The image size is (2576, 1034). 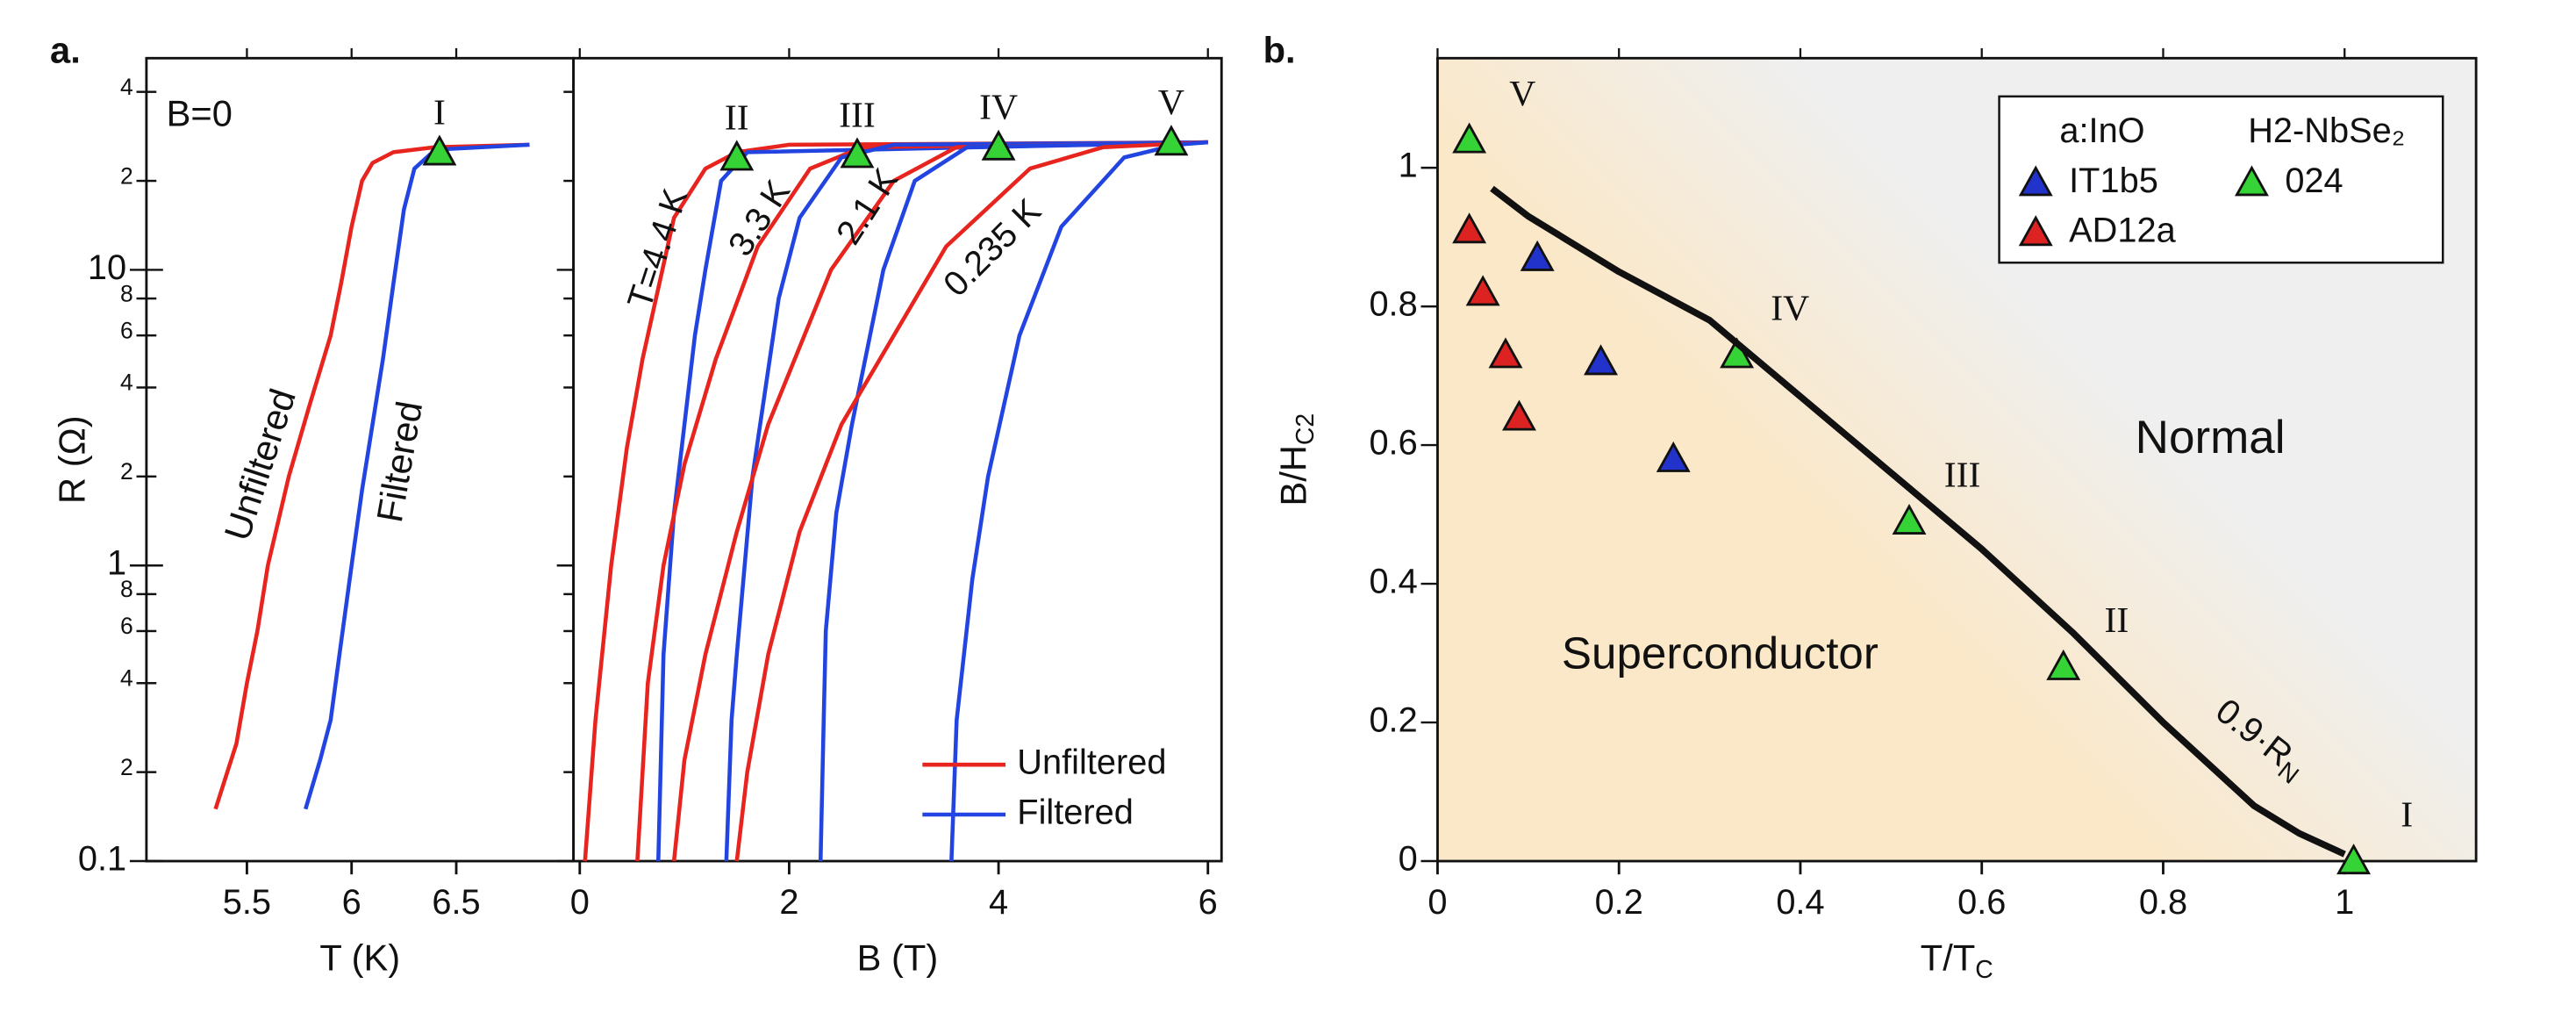 What do you see at coordinates (71, 459) in the screenshot?
I see `y-axis-label: R (Ω)` at bounding box center [71, 459].